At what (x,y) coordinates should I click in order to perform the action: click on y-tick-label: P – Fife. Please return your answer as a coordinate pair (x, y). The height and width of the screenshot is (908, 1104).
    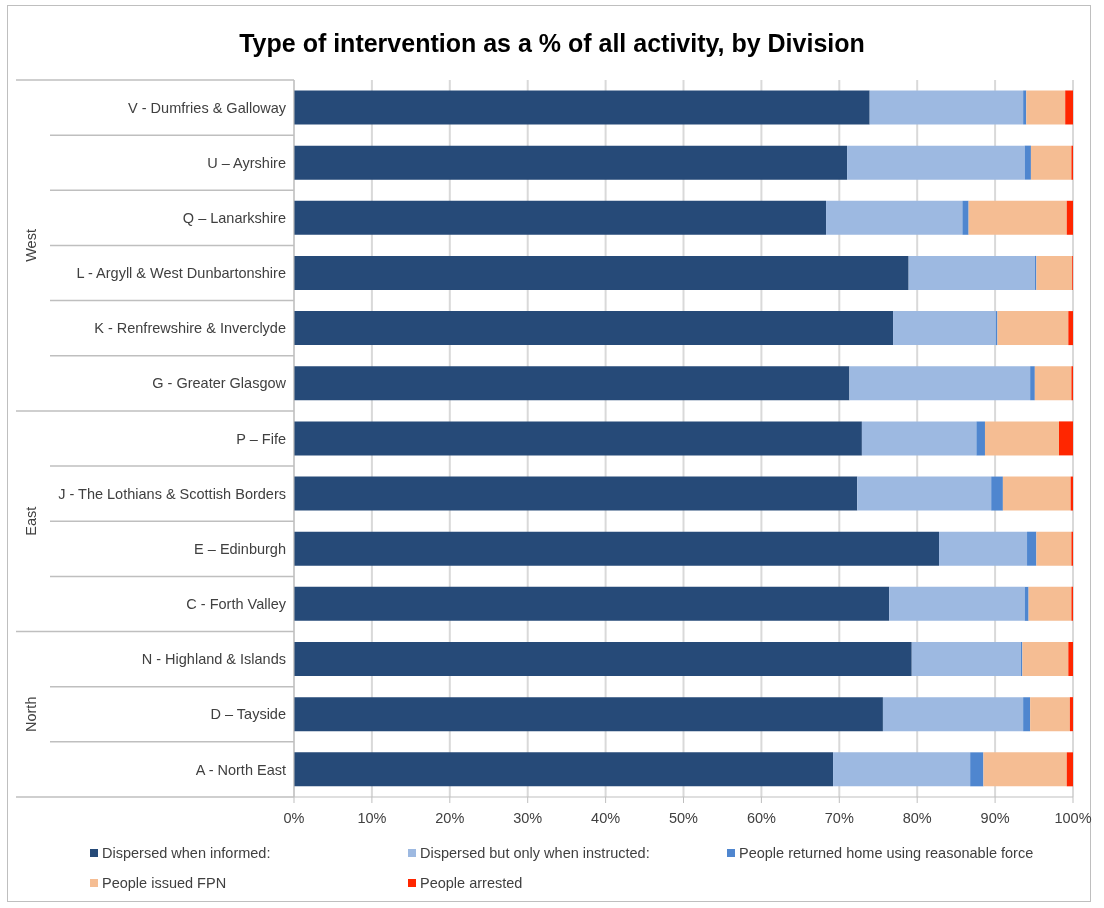
    Looking at the image, I should click on (261, 438).